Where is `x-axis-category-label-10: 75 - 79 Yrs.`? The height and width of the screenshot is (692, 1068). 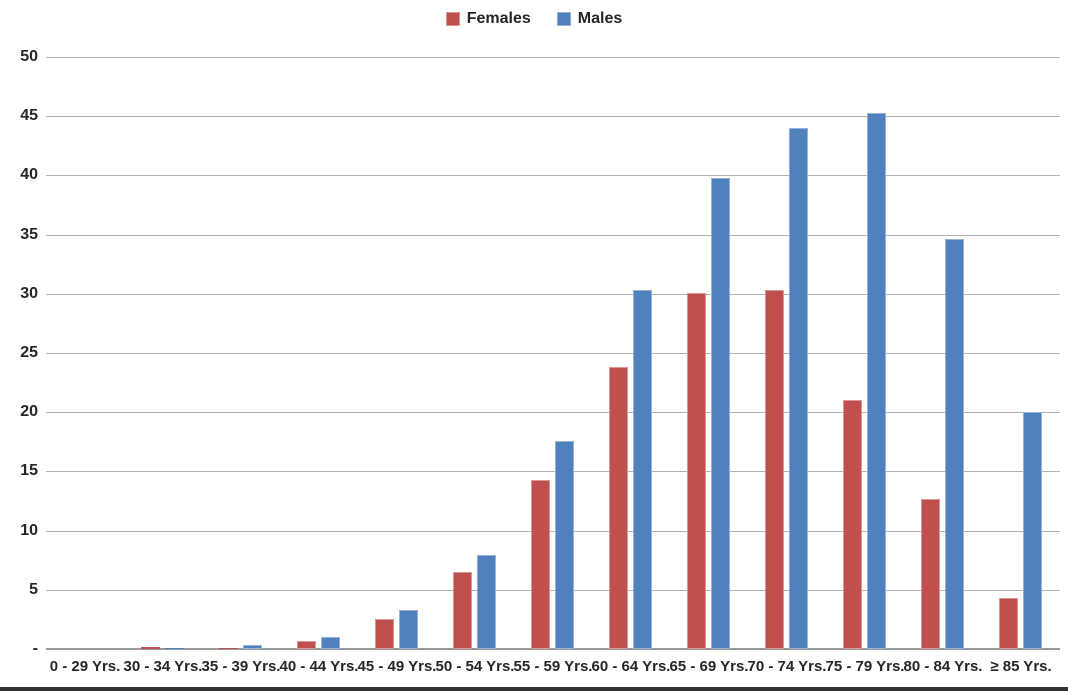 x-axis-category-label-10: 75 - 79 Yrs. is located at coordinates (865, 666).